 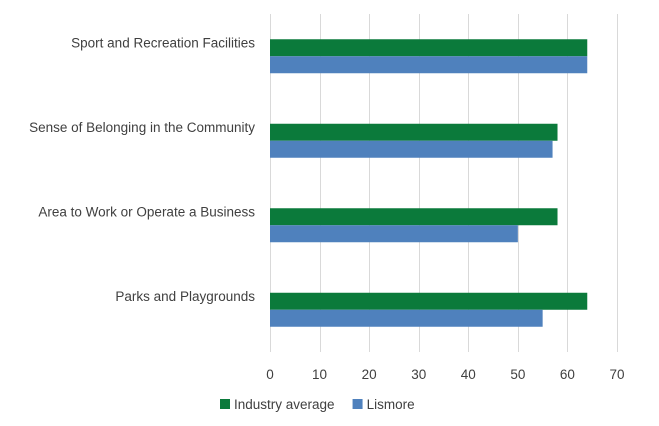 What do you see at coordinates (517, 374) in the screenshot?
I see `x-tick-label: 50` at bounding box center [517, 374].